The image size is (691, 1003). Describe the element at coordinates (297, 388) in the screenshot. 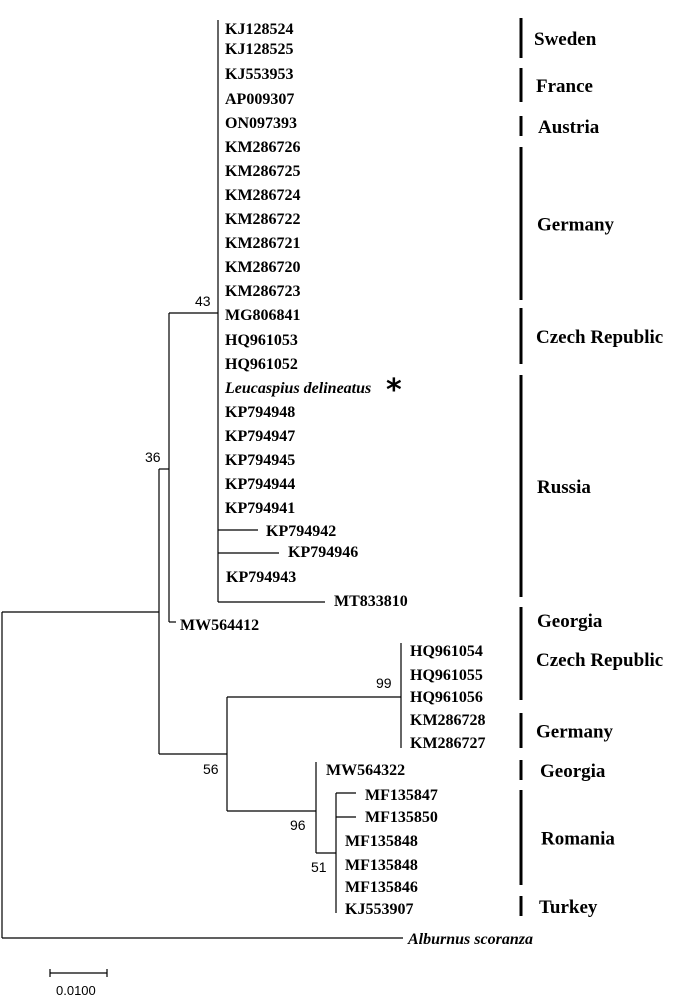

I see `leaf-label: Leucaspius delineatus` at that location.